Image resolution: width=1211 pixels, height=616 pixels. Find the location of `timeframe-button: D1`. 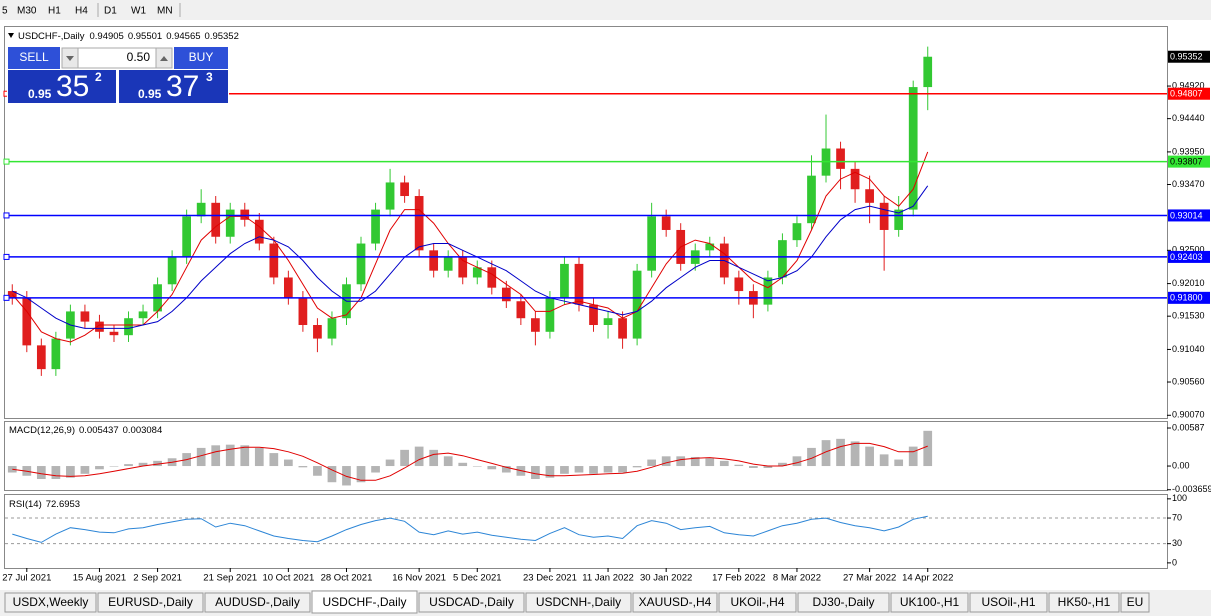

timeframe-button: D1 is located at coordinates (110, 11).